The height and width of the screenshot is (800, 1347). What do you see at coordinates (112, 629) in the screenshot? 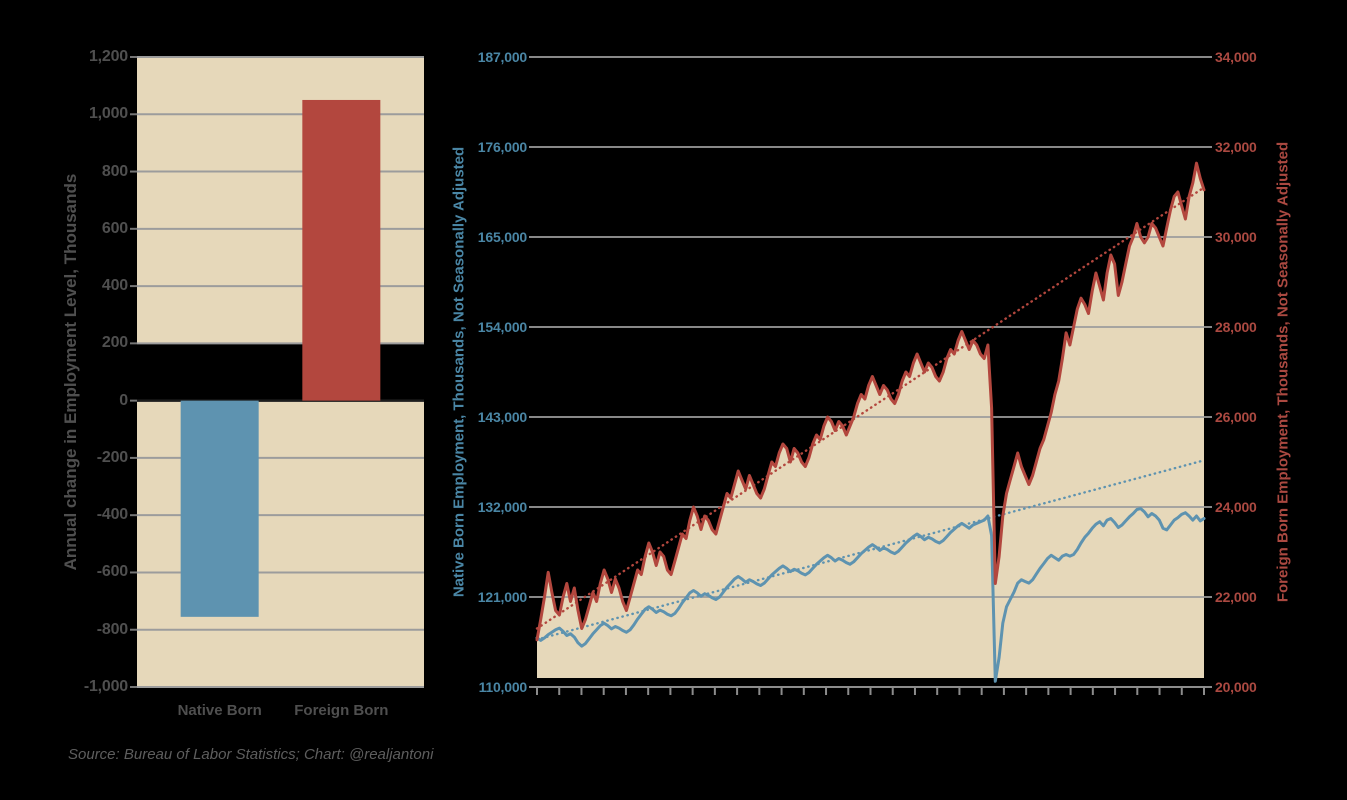
I see `y-tick-label: -800` at bounding box center [112, 629].